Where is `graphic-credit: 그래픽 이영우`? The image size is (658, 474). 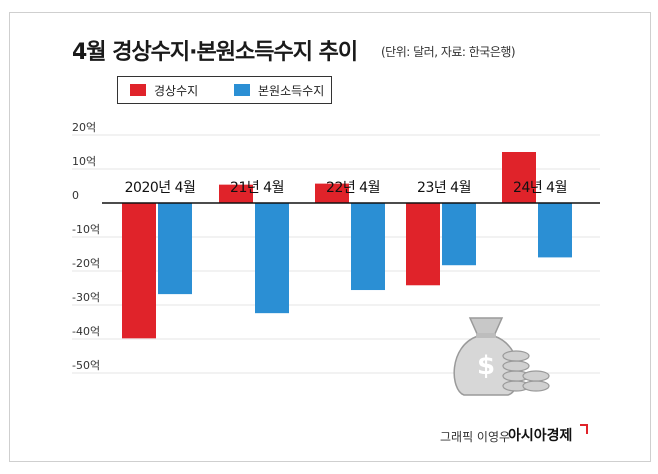
graphic-credit: 그래픽 이영우 is located at coordinates (475, 437).